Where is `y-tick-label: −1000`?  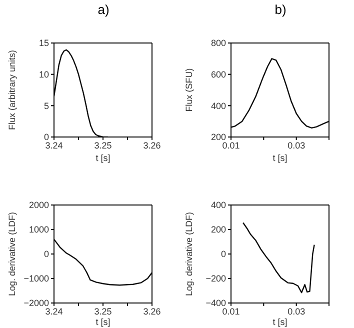
y-tick-label: −1000 is located at coordinates (36, 279).